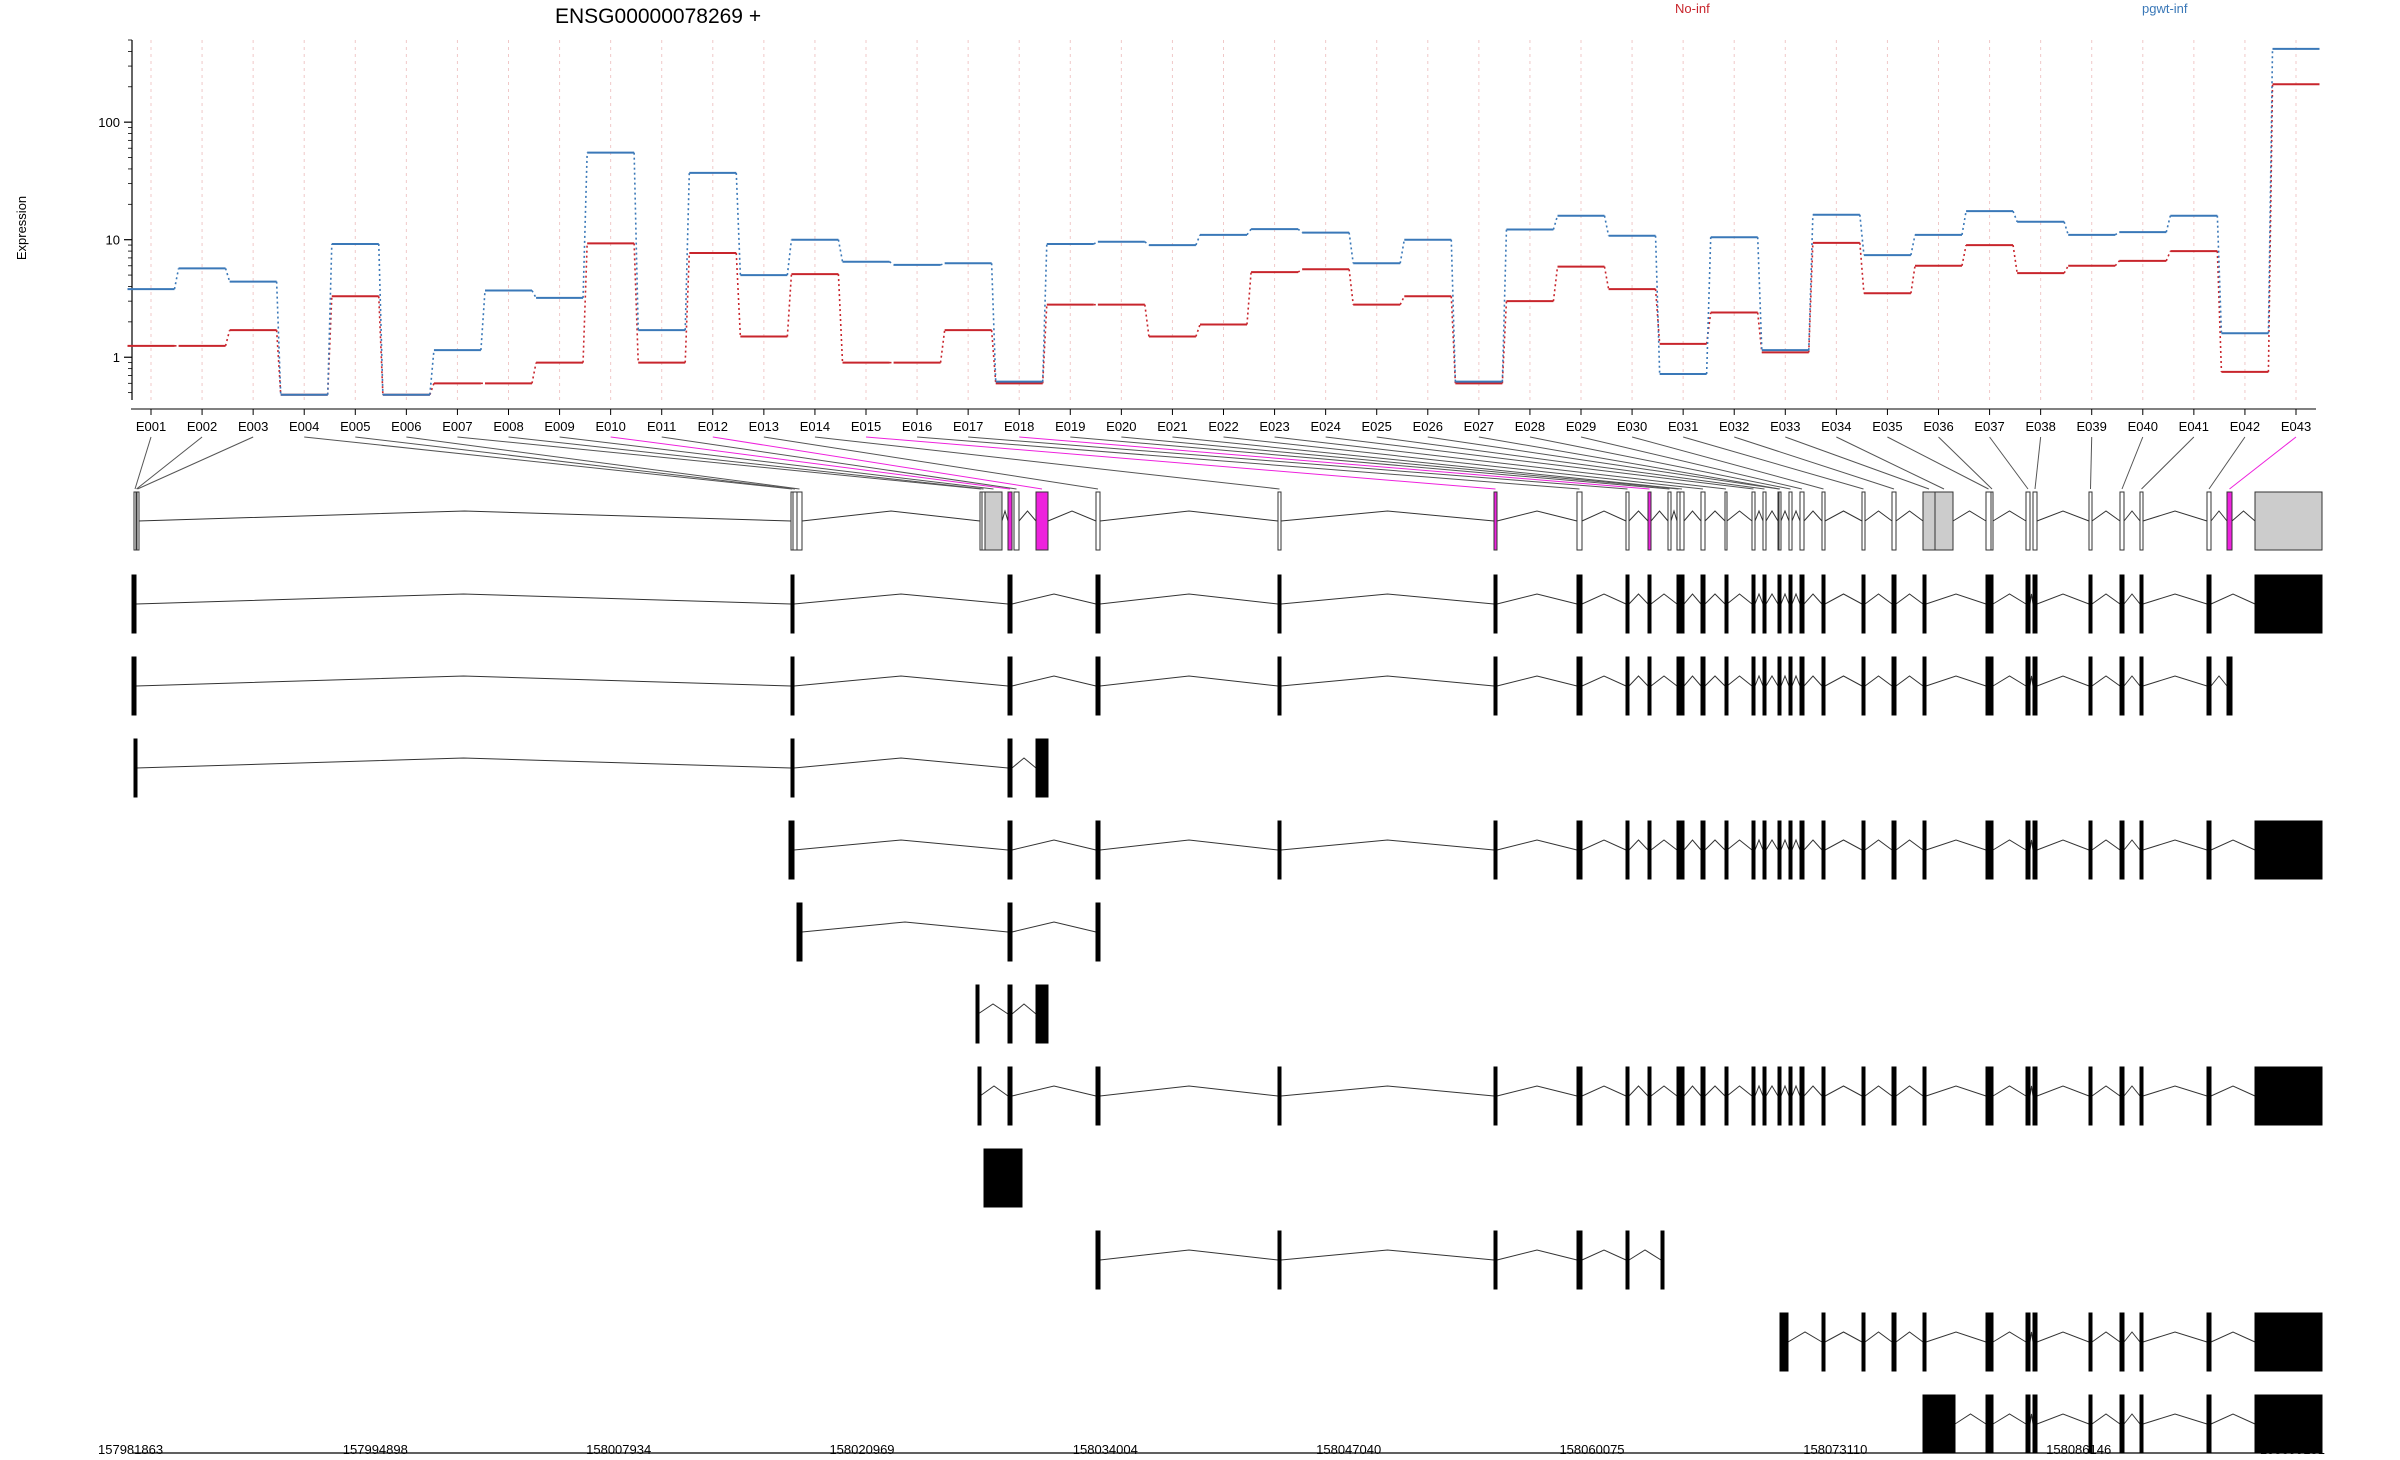 Image resolution: width=2400 pixels, height=1460 pixels. Describe the element at coordinates (195, 463) in the screenshot. I see `connector-E003` at that location.